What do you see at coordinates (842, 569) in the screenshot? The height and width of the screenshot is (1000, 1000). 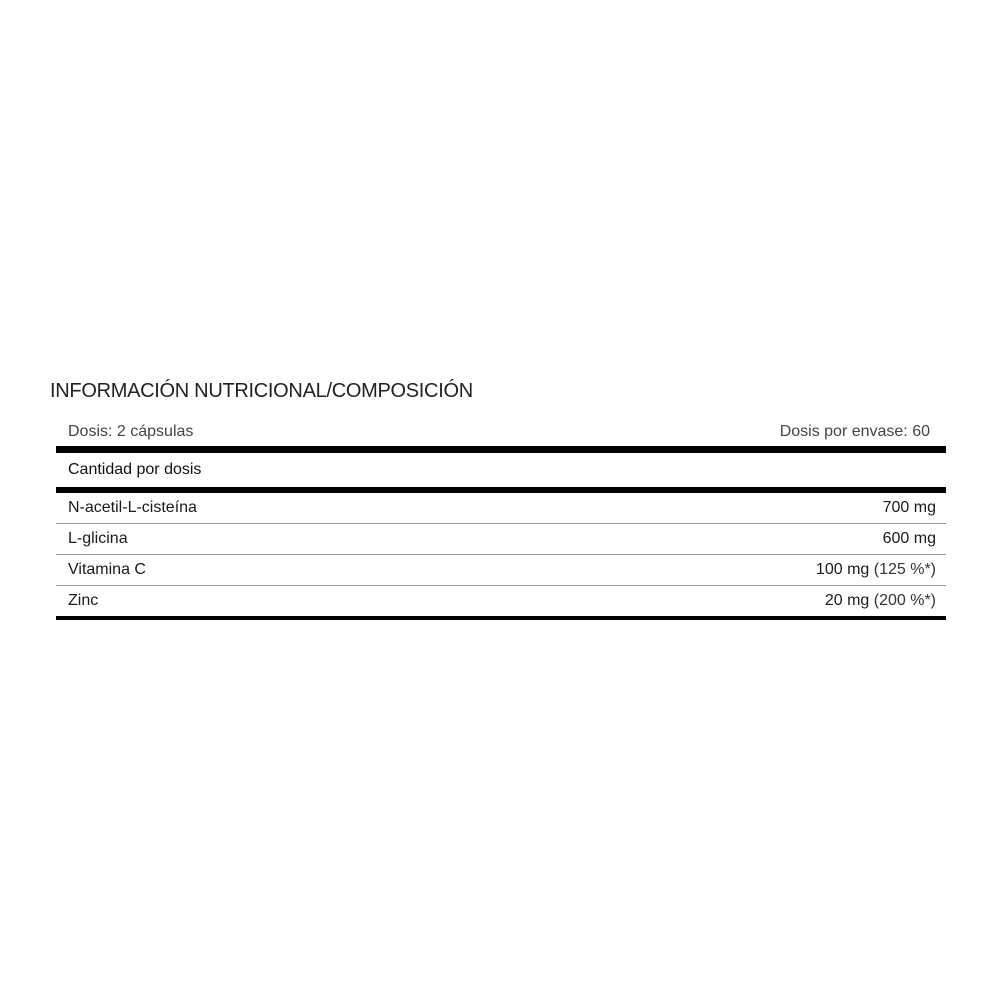 I see `ingredient-amount: 100 mg` at bounding box center [842, 569].